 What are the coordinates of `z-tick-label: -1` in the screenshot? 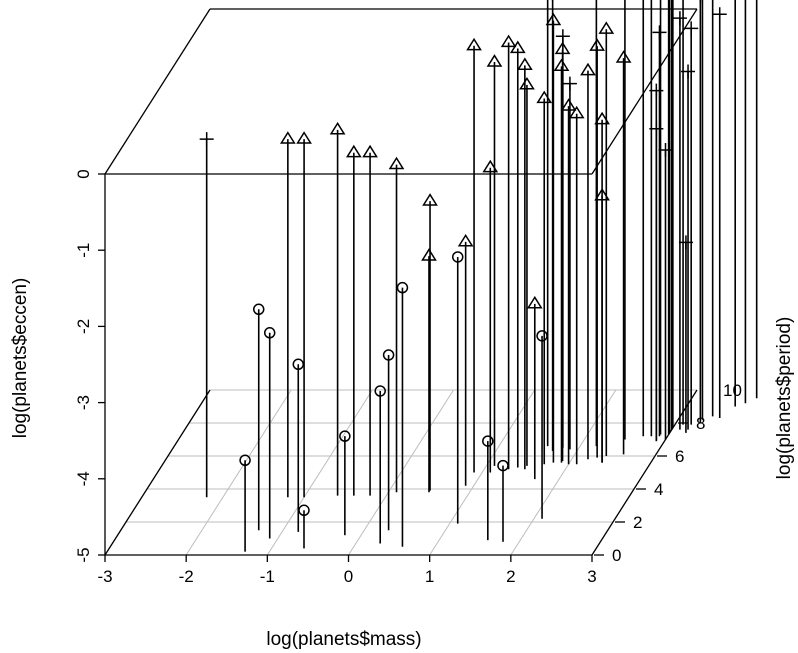 It's located at (83, 250).